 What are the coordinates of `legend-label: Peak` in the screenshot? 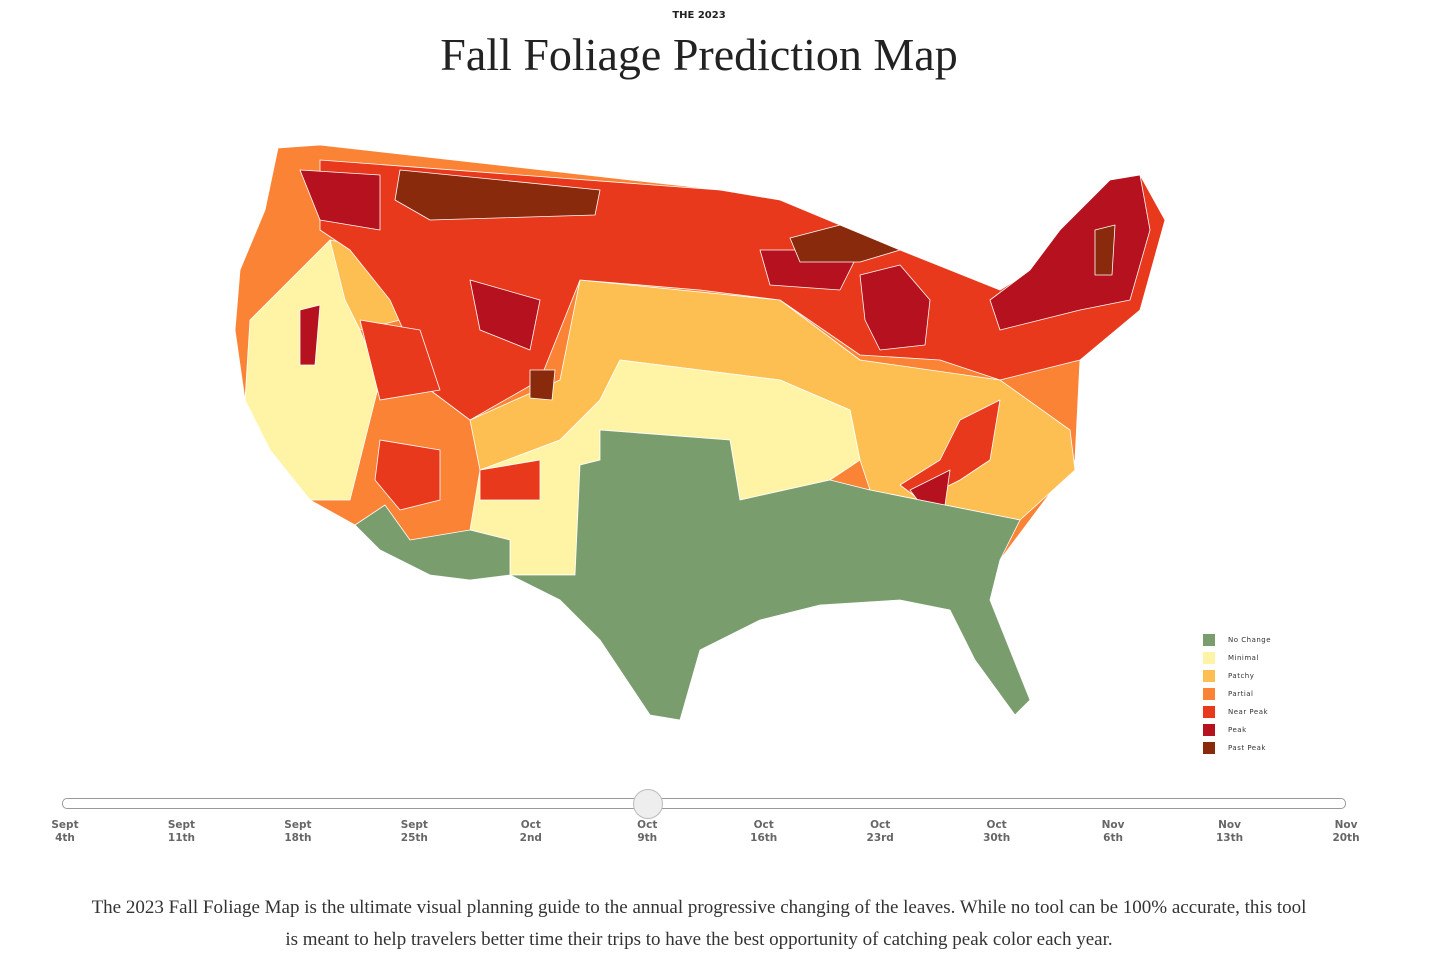 It's located at (1237, 730).